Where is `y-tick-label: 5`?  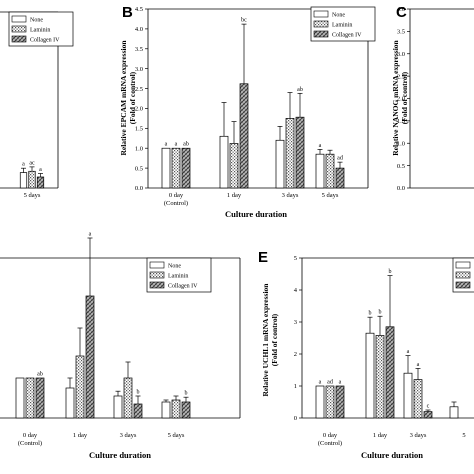 y-tick-label: 5 is located at coordinates (295, 258).